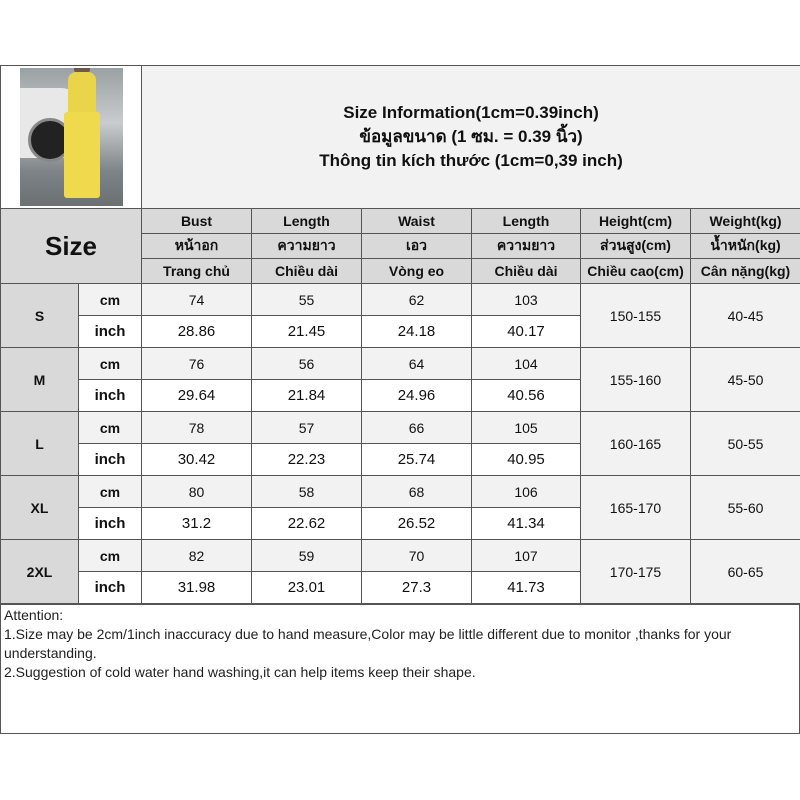  What do you see at coordinates (196, 555) in the screenshot?
I see `cm-value: 82` at bounding box center [196, 555].